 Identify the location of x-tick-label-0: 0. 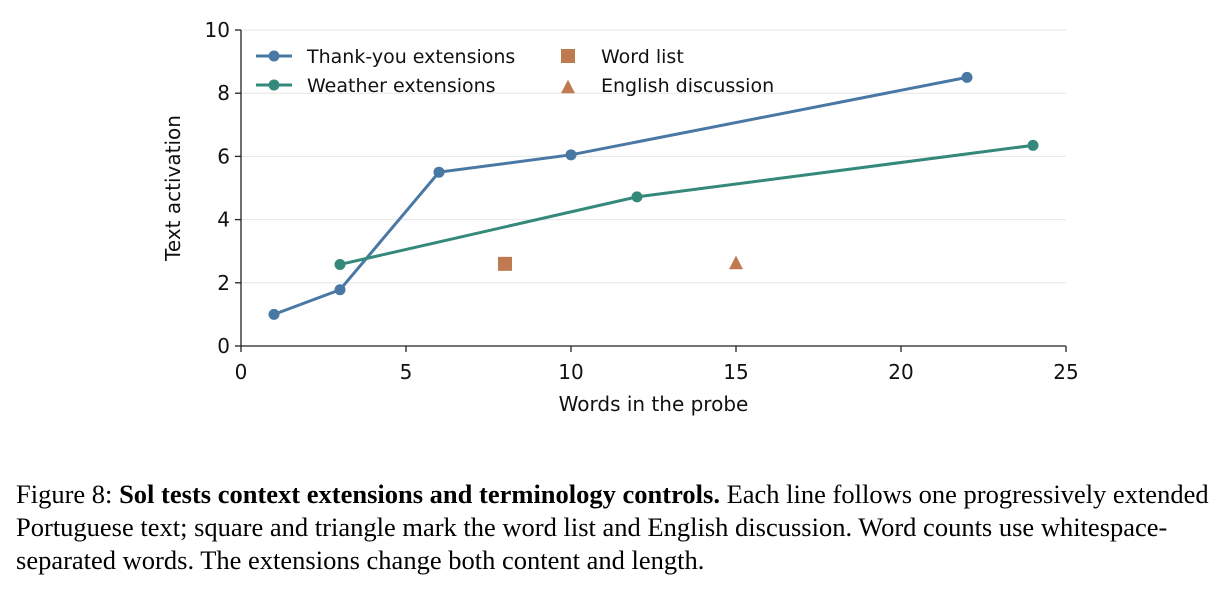
(241, 372).